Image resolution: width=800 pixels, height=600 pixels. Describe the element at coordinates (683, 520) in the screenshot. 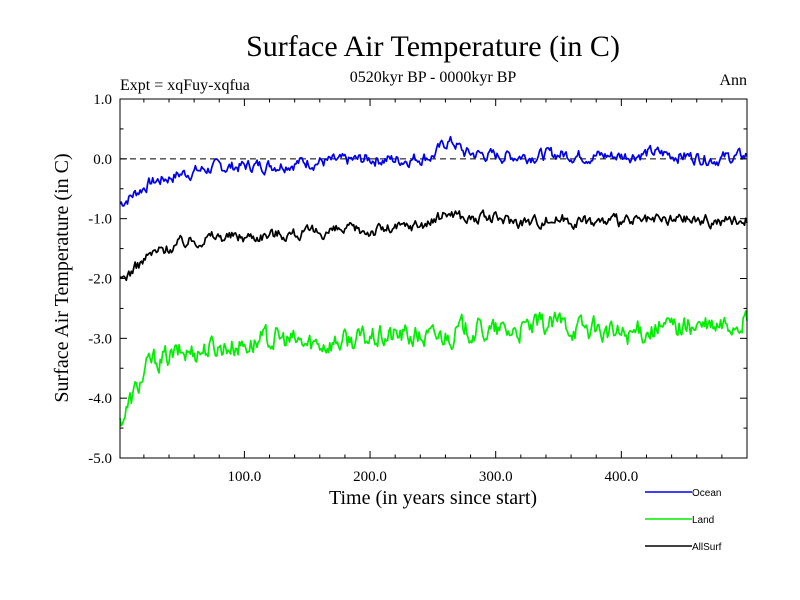

I see `legend: Ocean Land AllSurf` at that location.